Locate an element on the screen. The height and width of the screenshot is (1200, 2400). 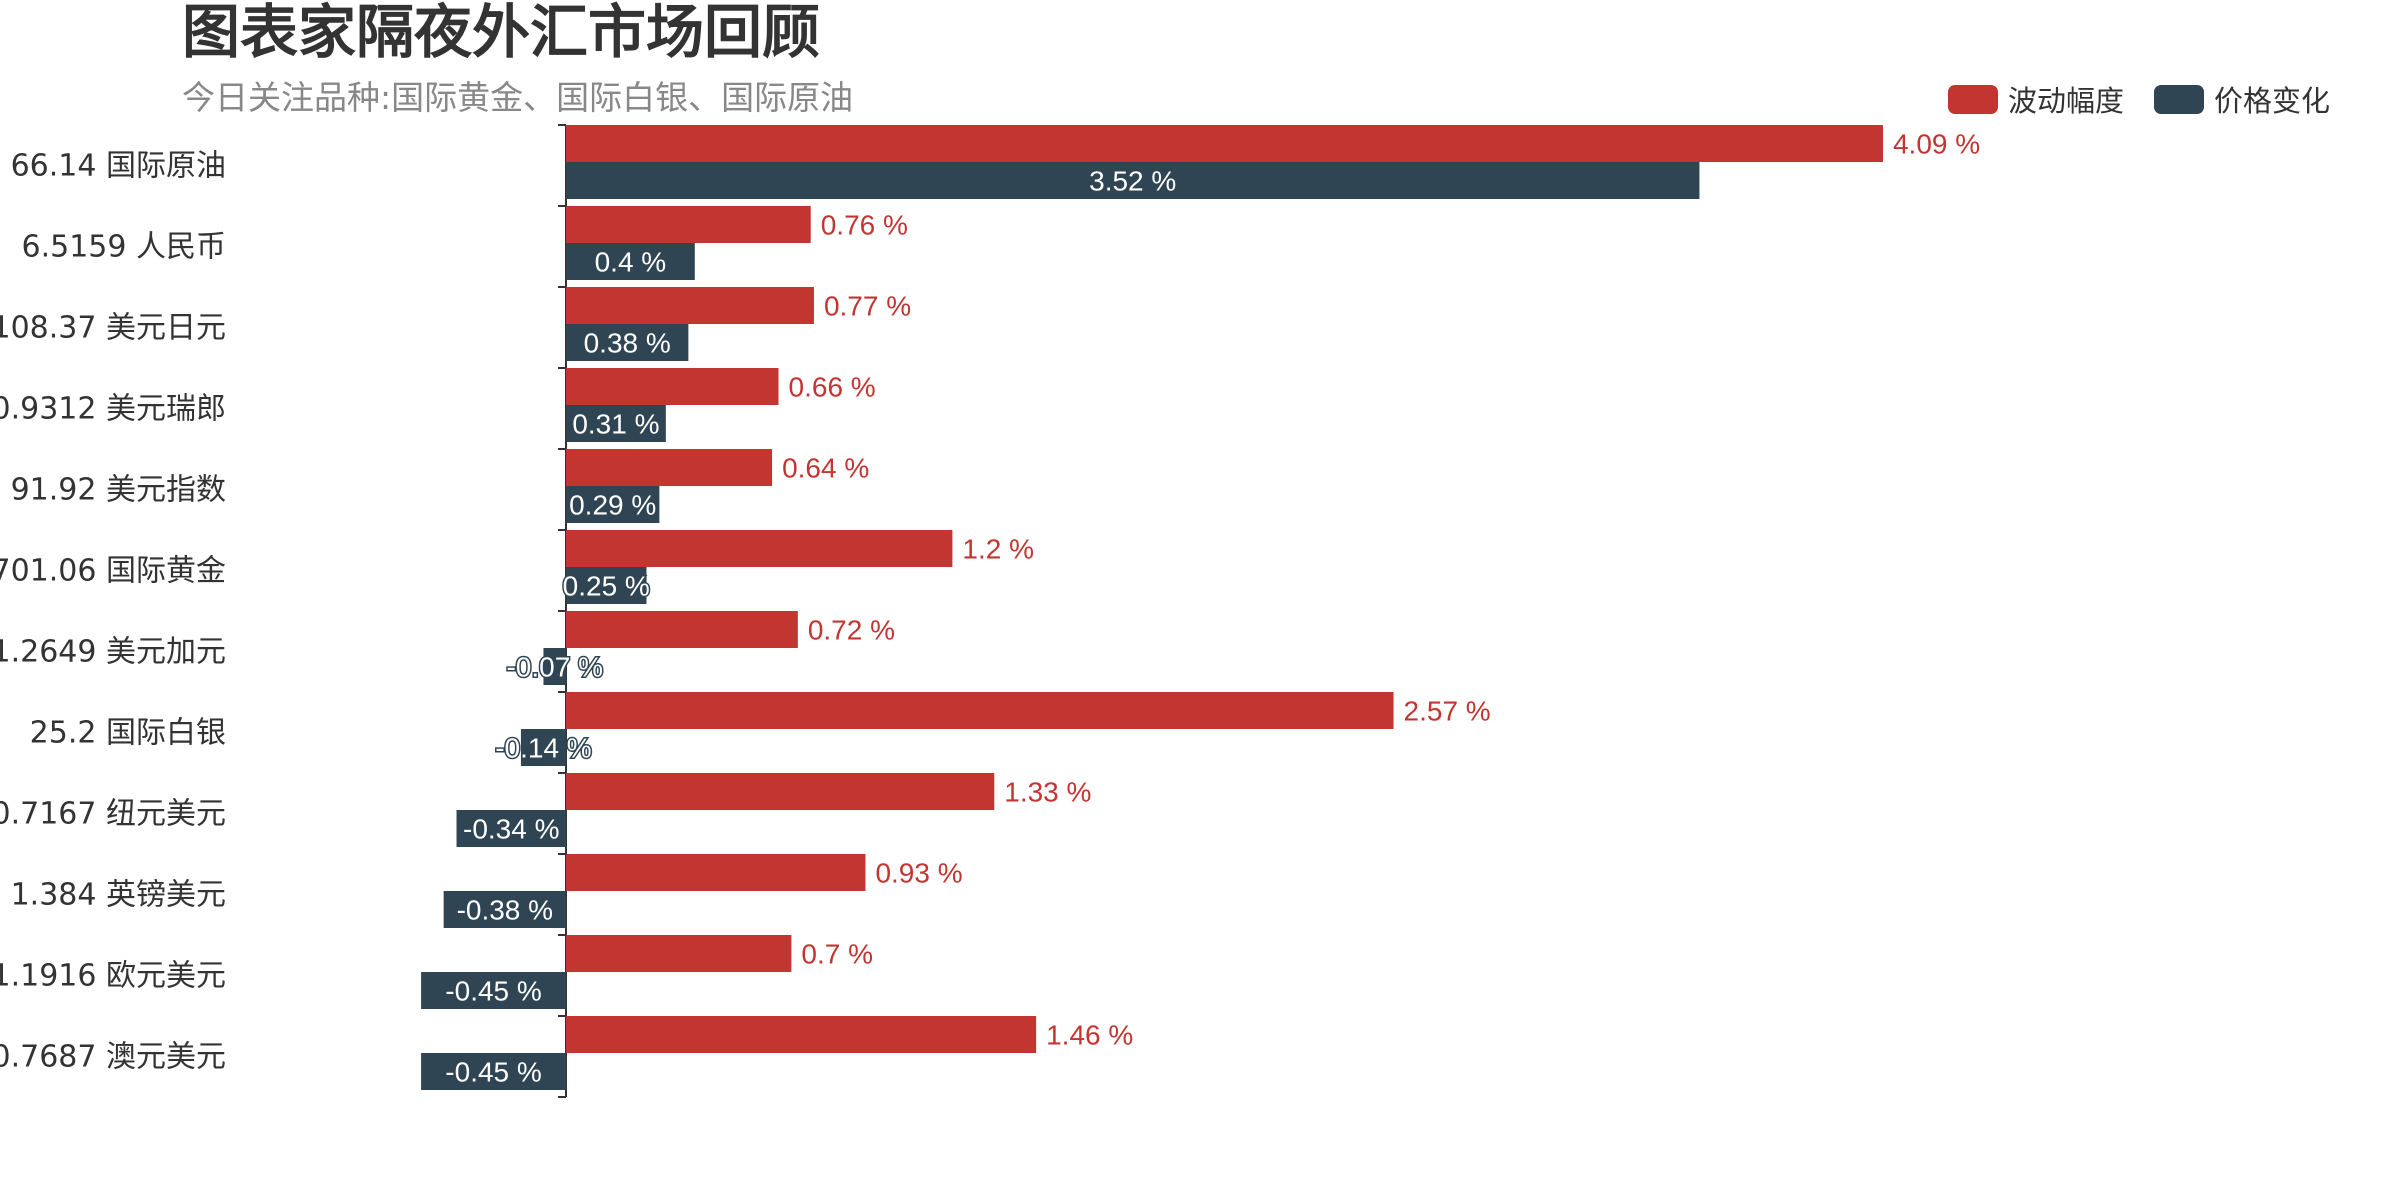
data-label-price-change: -0.34 % is located at coordinates (511, 829).